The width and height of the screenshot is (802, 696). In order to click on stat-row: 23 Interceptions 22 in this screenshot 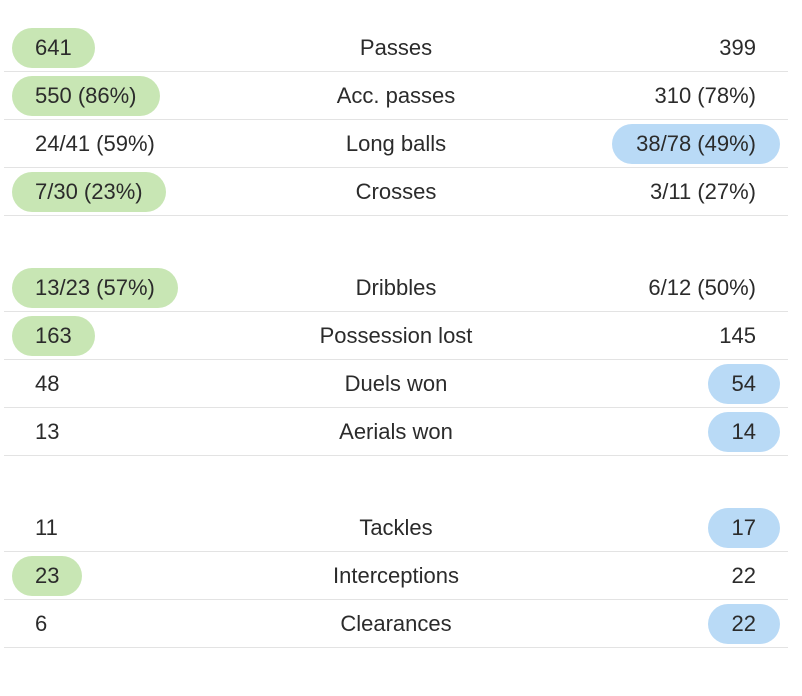, I will do `click(396, 576)`.